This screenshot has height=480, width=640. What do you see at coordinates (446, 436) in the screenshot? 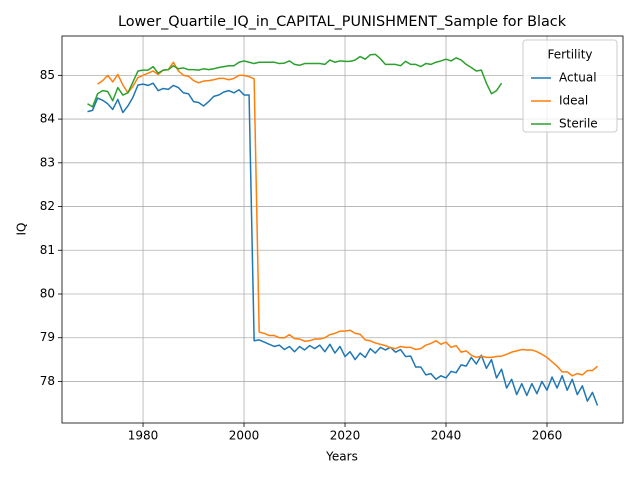
I see `x-tick-label: 2040` at bounding box center [446, 436].